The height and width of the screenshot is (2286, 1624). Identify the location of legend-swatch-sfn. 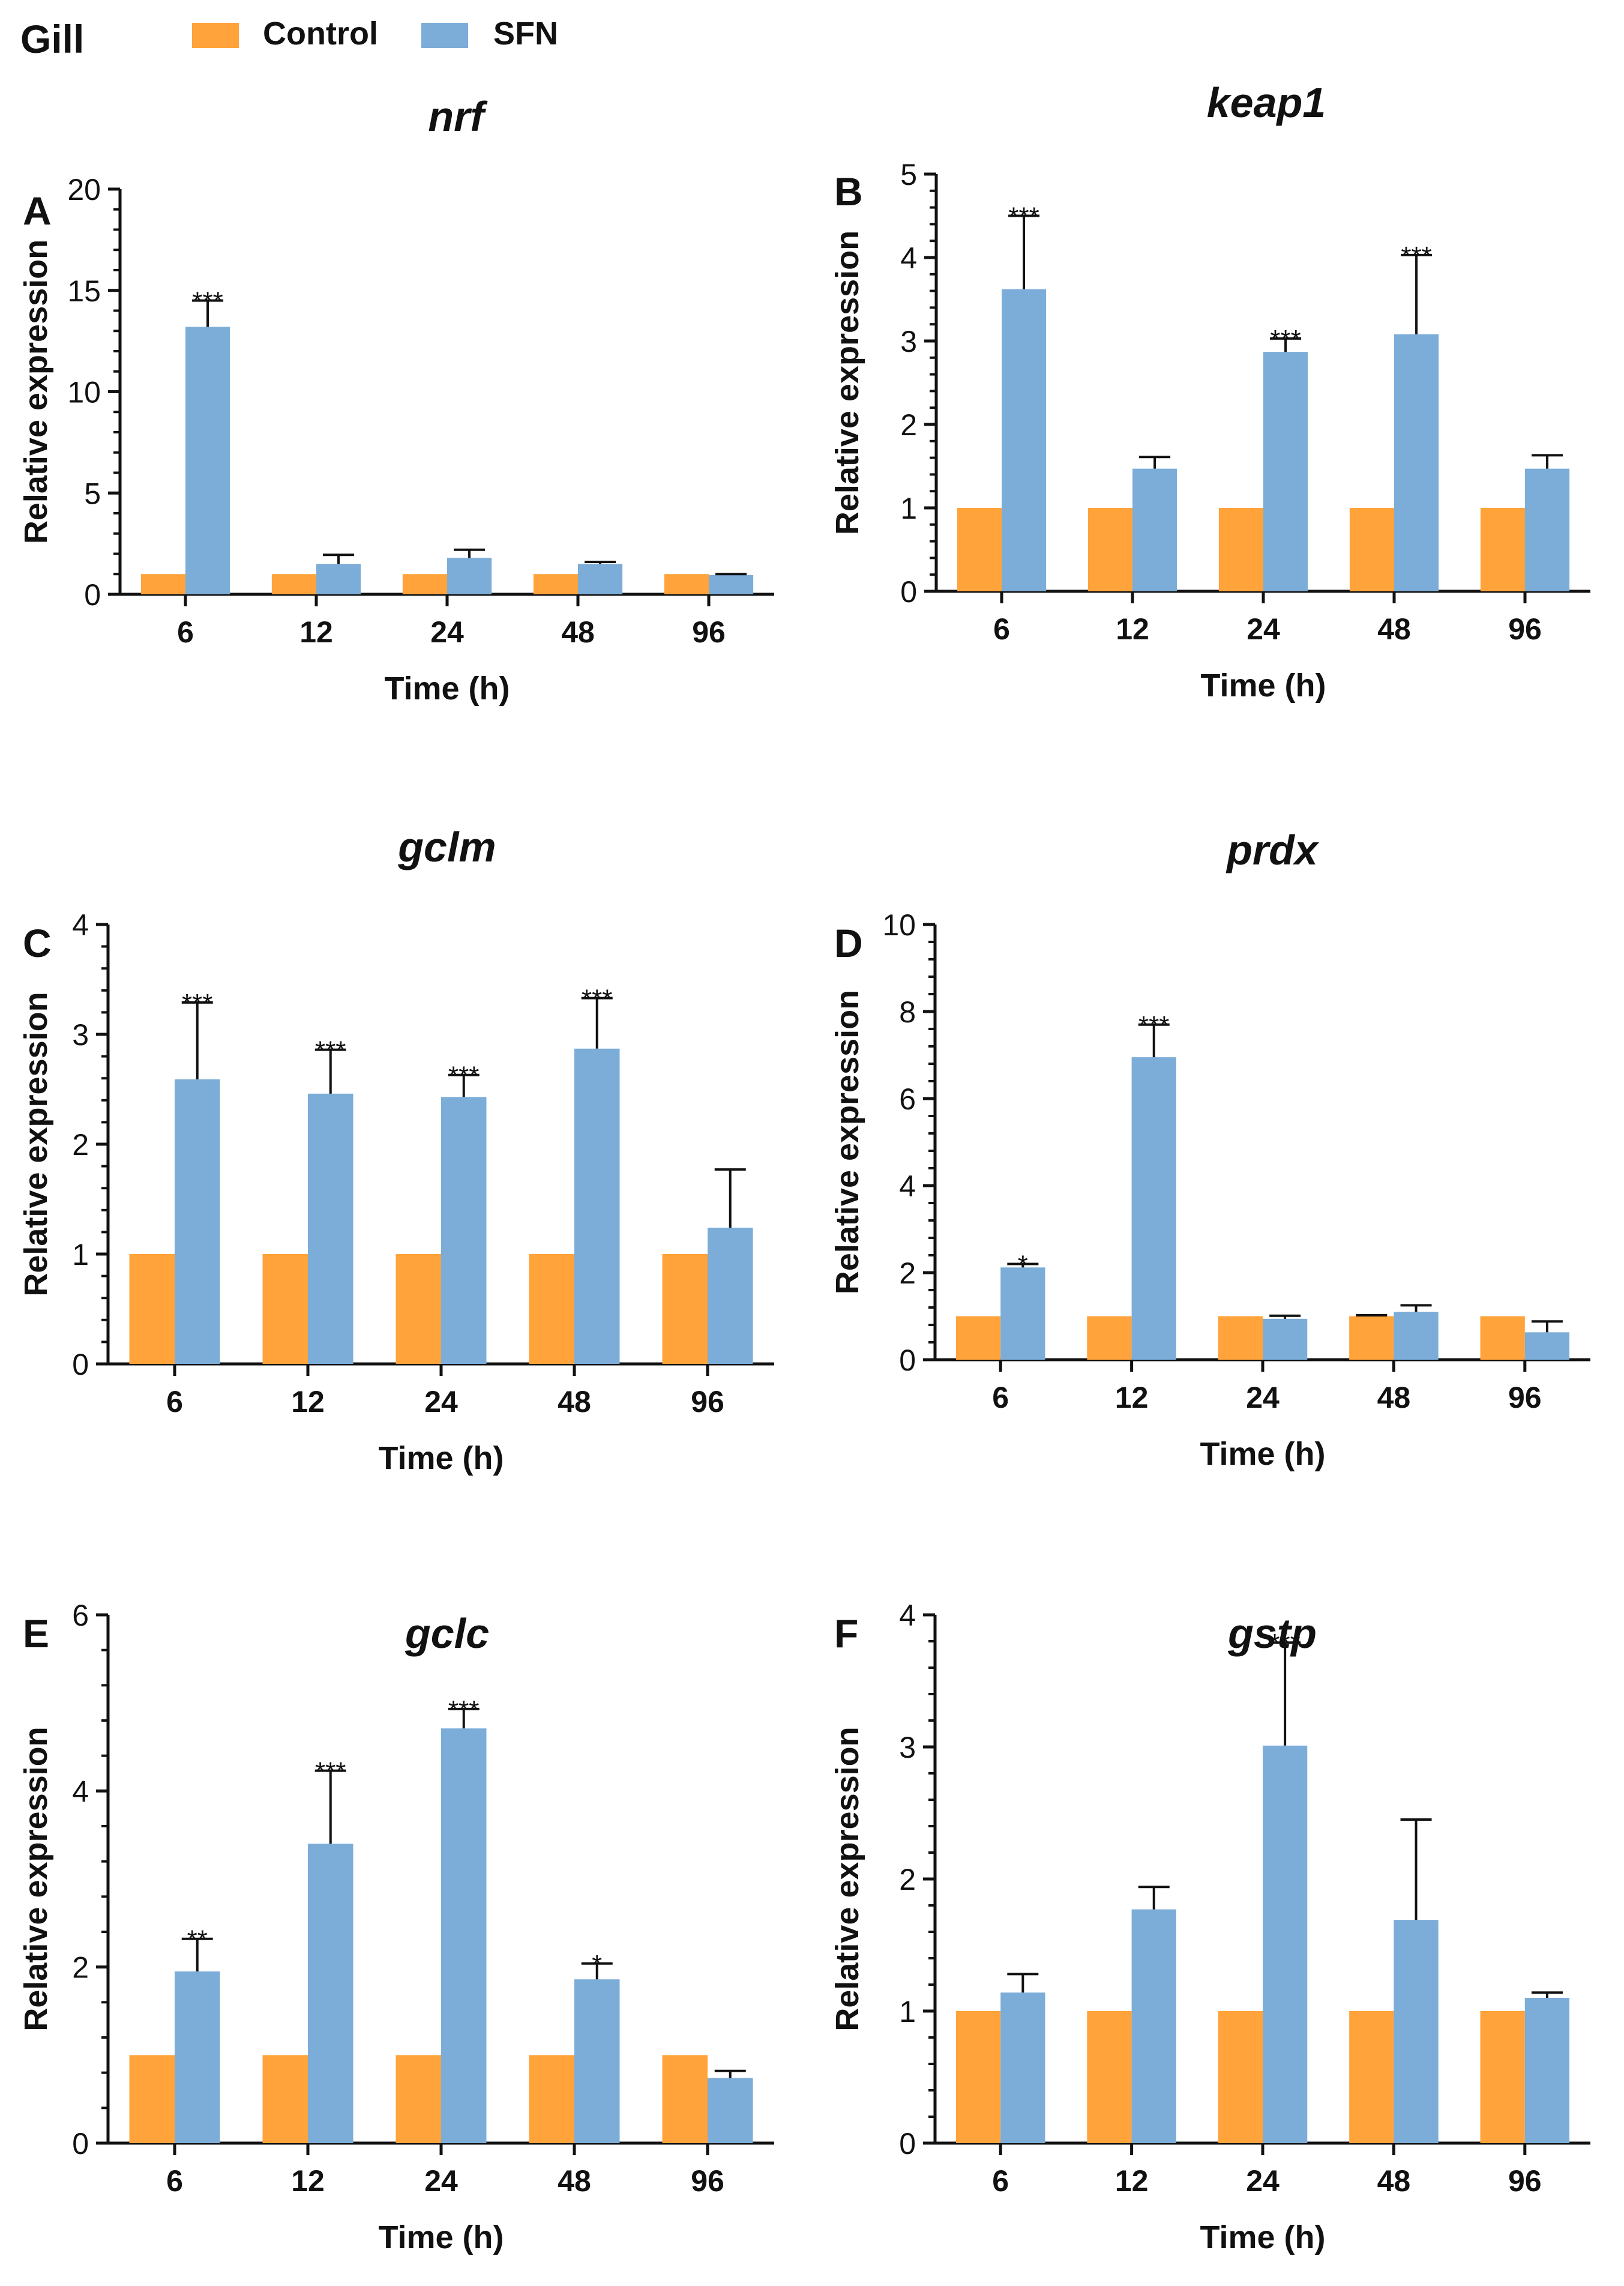
(444, 35).